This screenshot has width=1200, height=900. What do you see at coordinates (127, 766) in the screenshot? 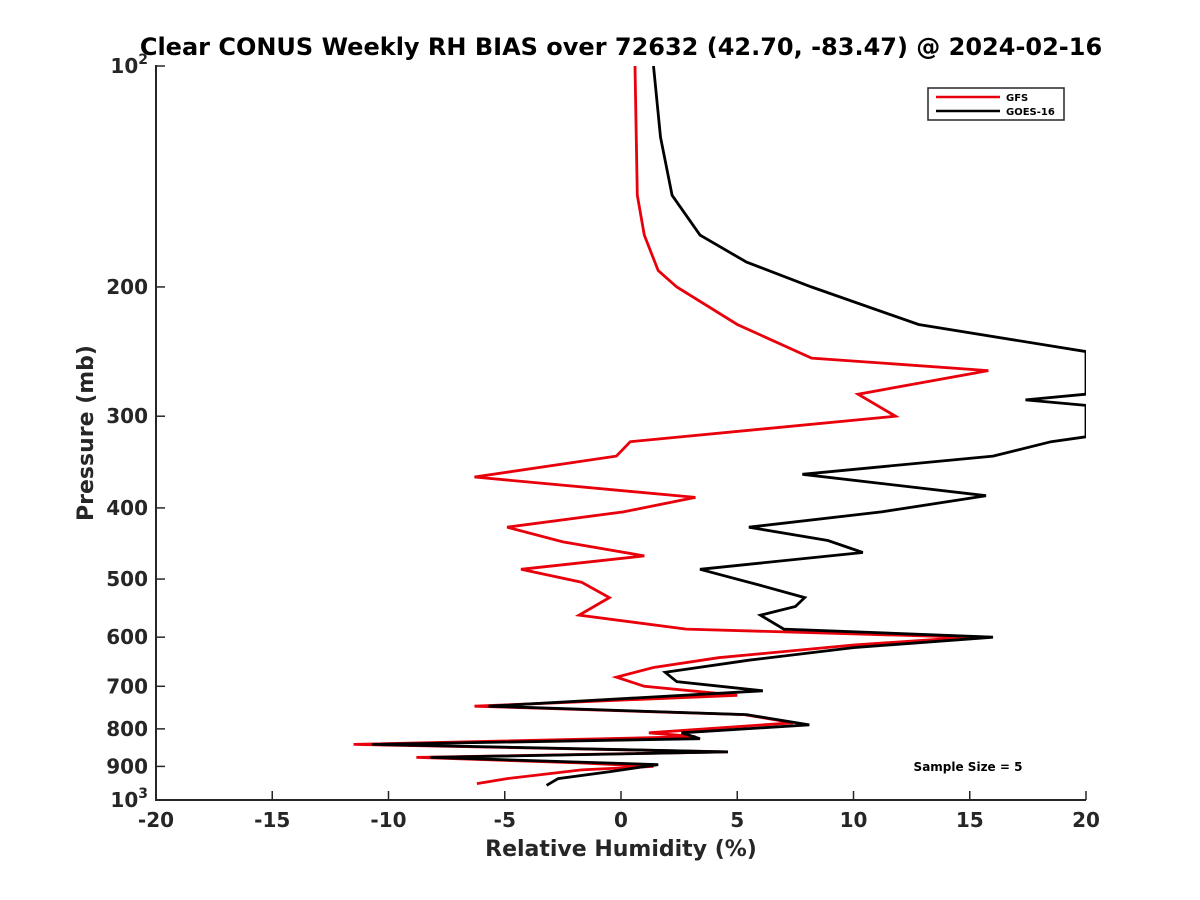
I see `y-tick-label: 900` at bounding box center [127, 766].